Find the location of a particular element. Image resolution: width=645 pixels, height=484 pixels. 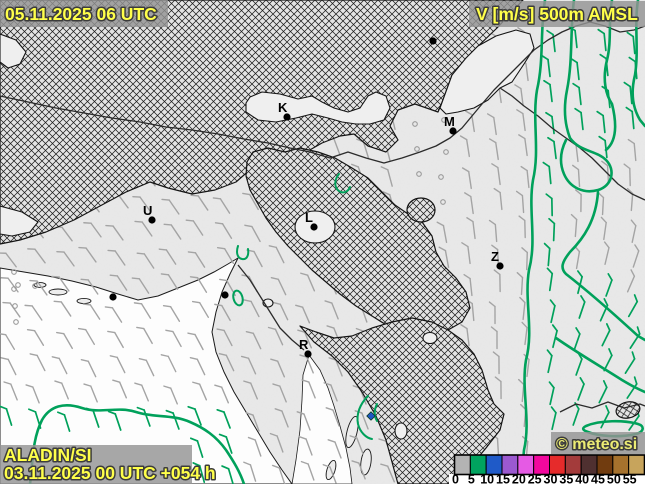

coast-wedge is located at coordinates (13, 51).